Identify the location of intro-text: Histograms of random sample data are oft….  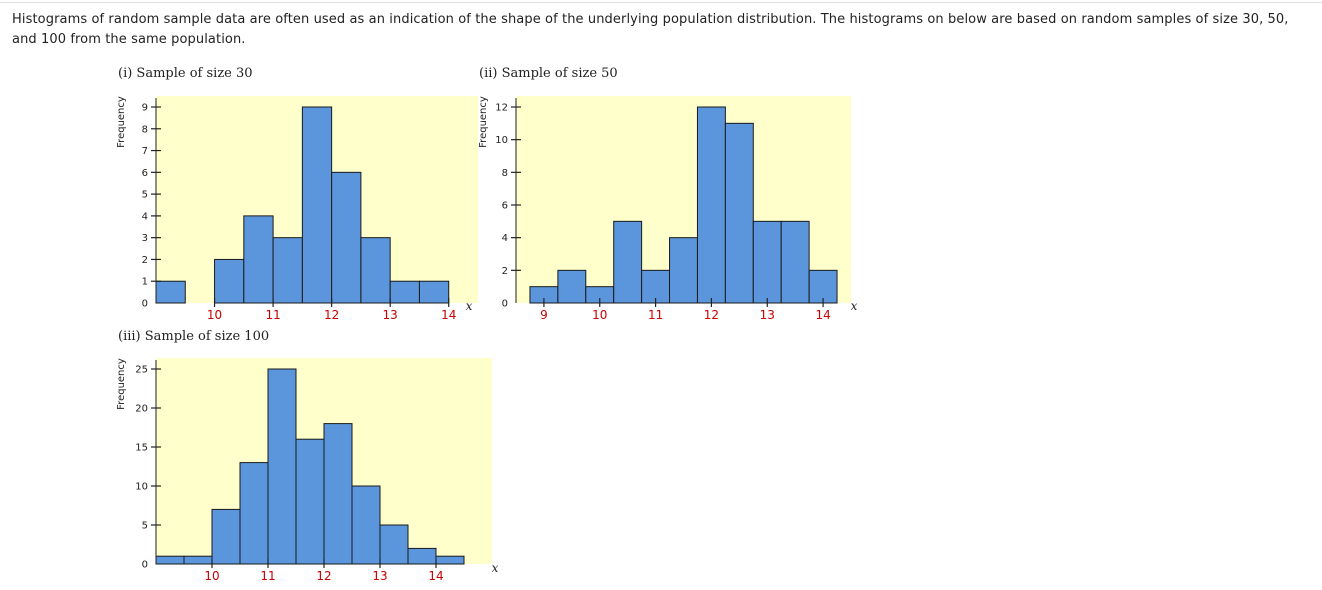
(650, 29).